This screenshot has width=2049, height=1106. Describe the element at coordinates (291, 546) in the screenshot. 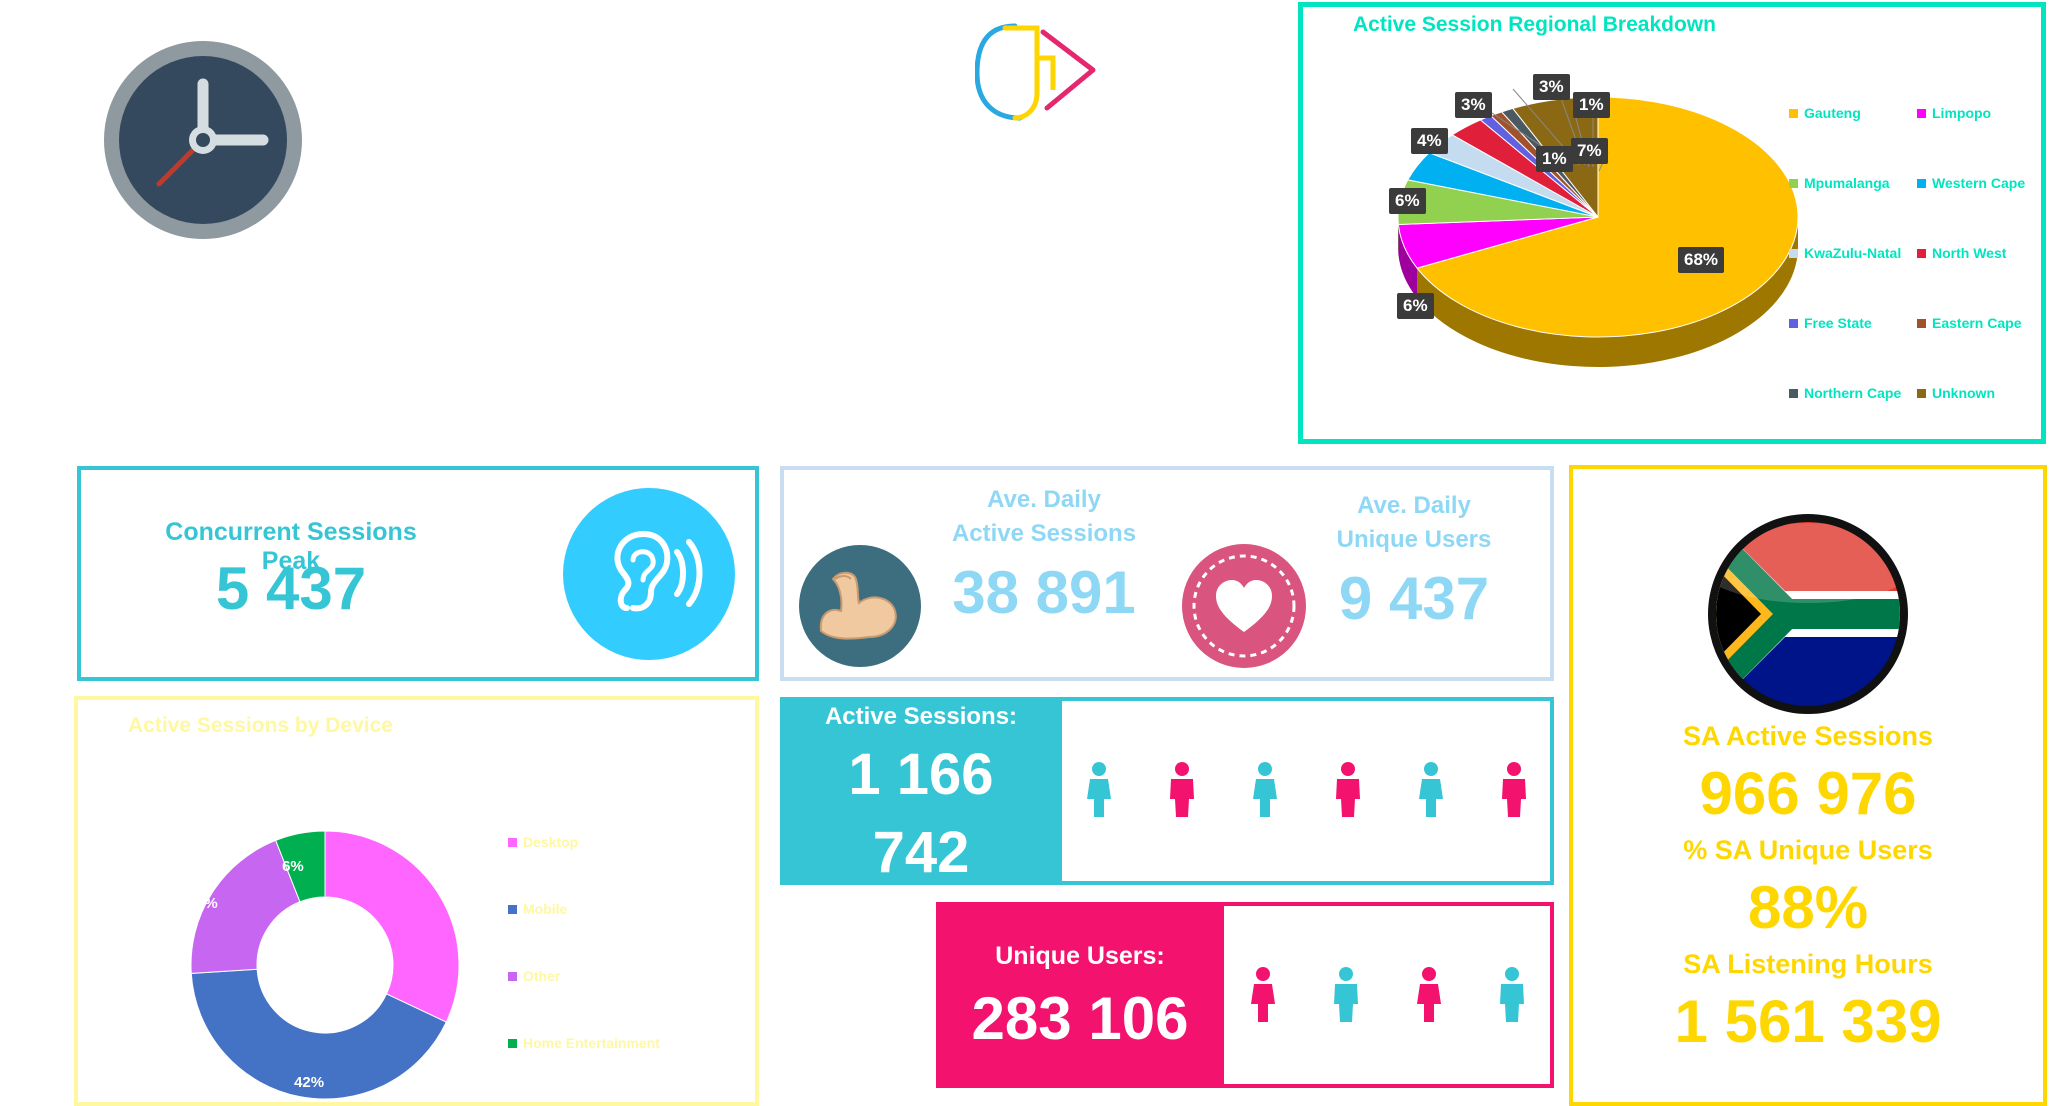

I see `concurrent-sessions-title: Concurrent Sessions Peak` at that location.